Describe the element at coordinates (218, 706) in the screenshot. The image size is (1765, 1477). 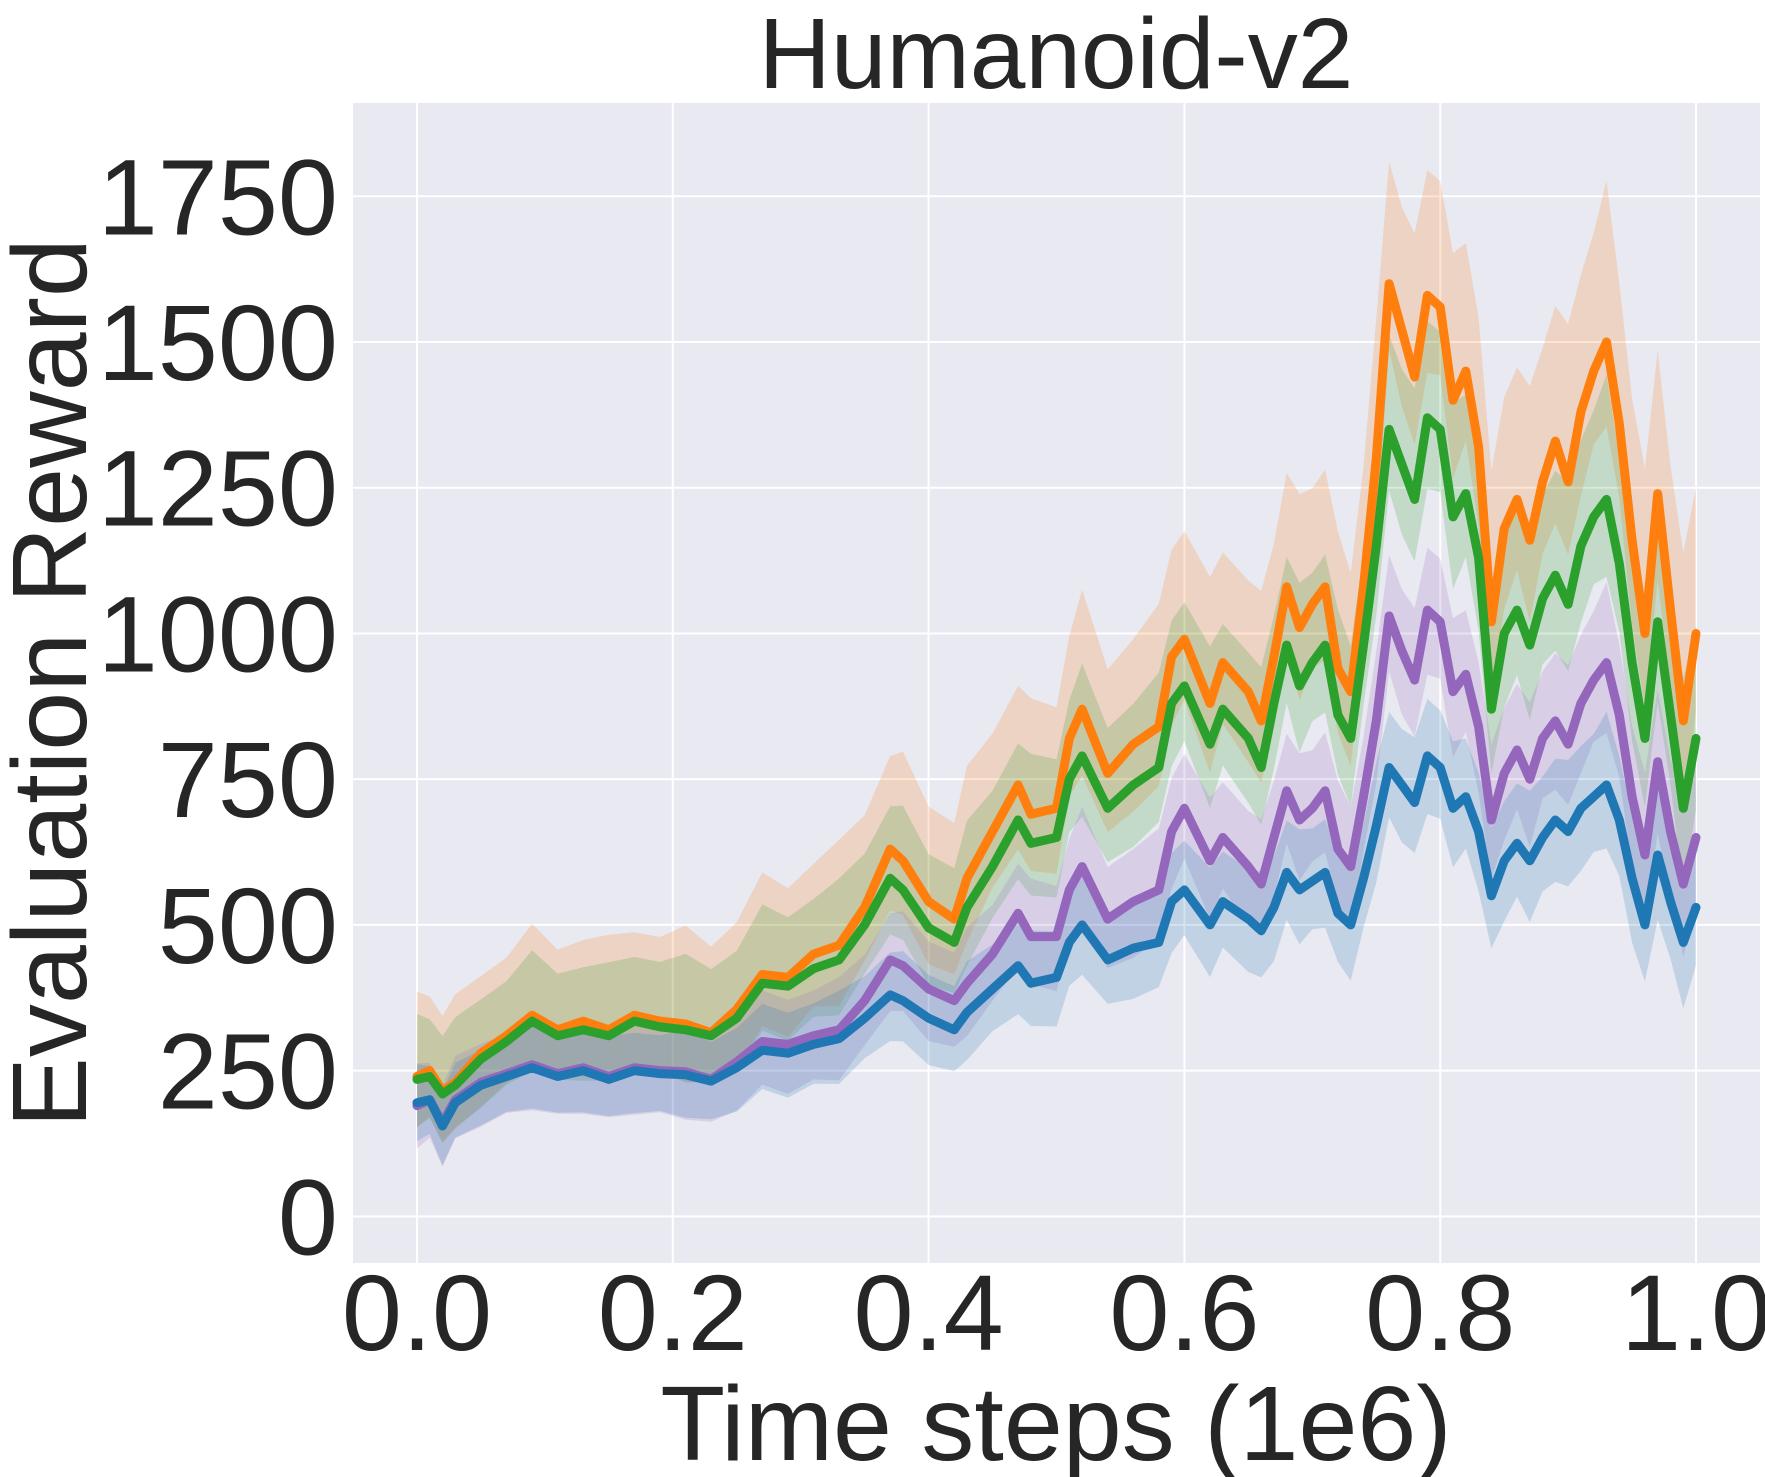
I see `y-ticks: 0 250 500 750 1000 1250 1500 1750` at that location.